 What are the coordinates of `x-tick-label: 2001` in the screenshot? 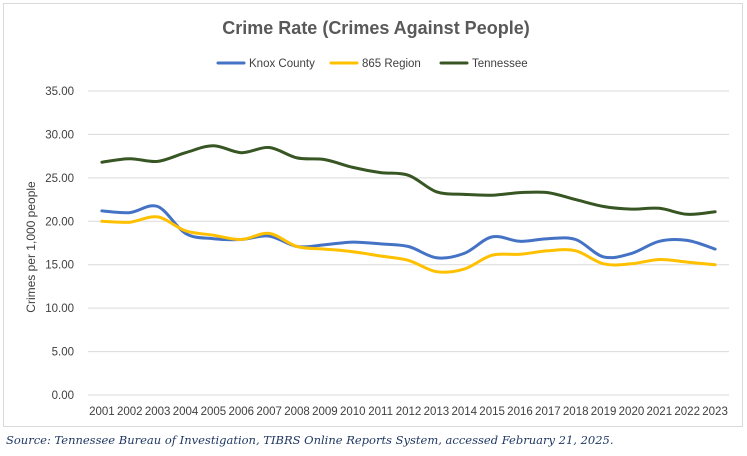 It's located at (102, 412).